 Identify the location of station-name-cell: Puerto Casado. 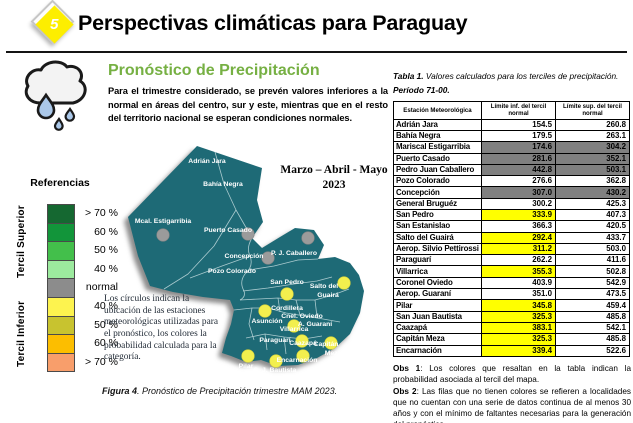
(437, 158).